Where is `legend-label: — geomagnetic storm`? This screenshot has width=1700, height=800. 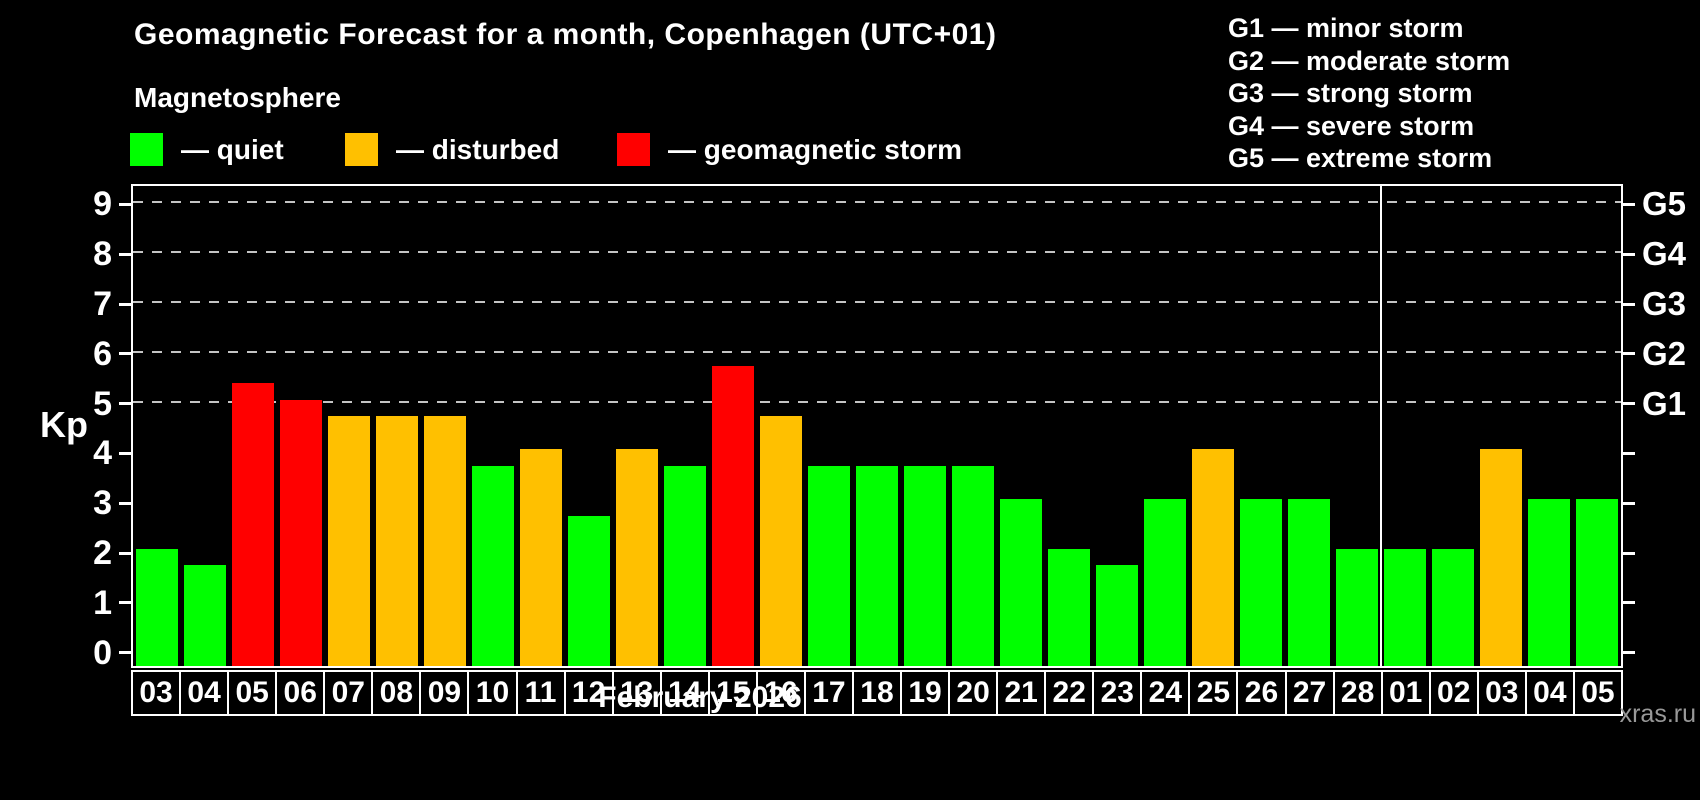 legend-label: — geomagnetic storm is located at coordinates (815, 149).